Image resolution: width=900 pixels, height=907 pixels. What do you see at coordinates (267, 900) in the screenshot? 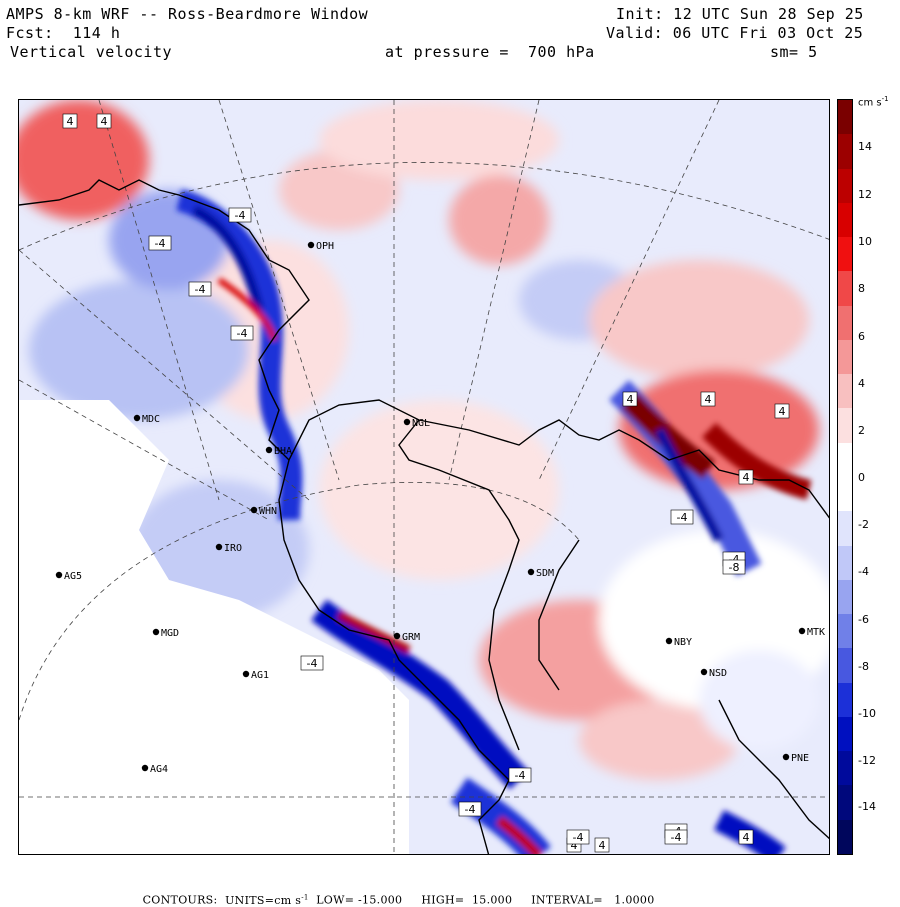
I see `units-label: UNITS=cm s-1` at bounding box center [267, 900].